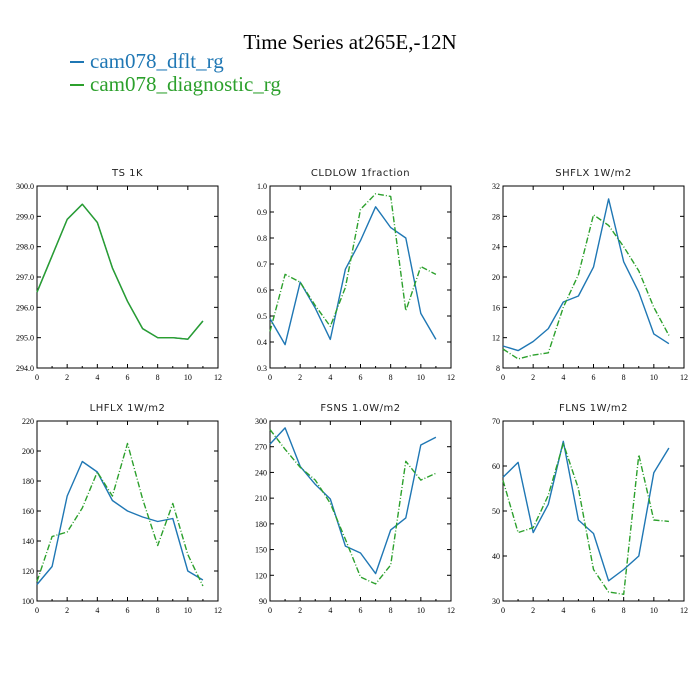 The height and width of the screenshot is (700, 700). I want to click on y-tick-label: 200, so click(28, 451).